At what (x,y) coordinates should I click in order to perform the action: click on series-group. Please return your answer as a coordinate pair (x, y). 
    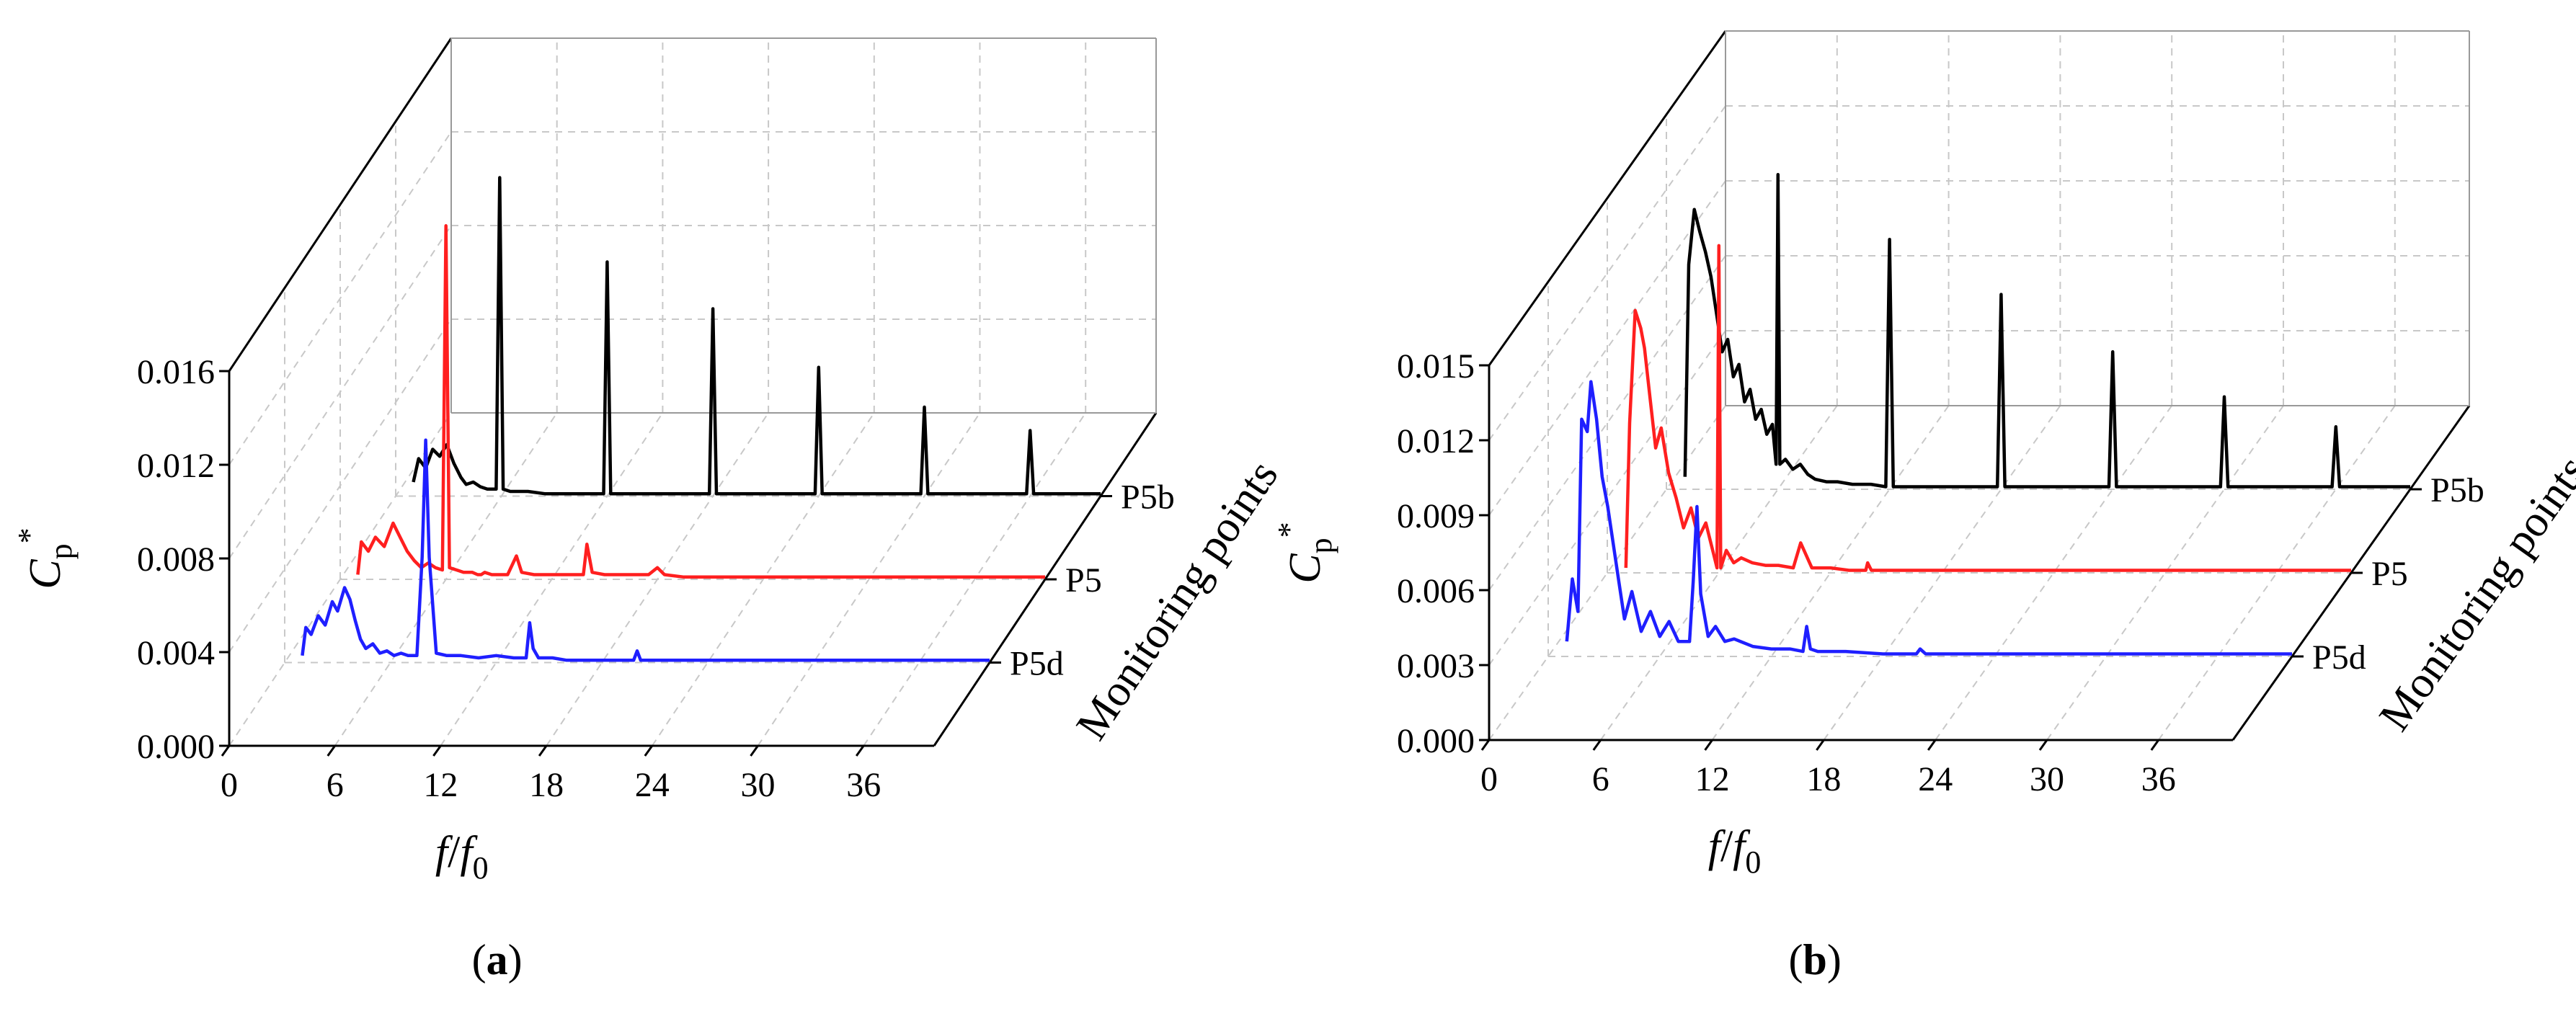
    Looking at the image, I should click on (701, 419).